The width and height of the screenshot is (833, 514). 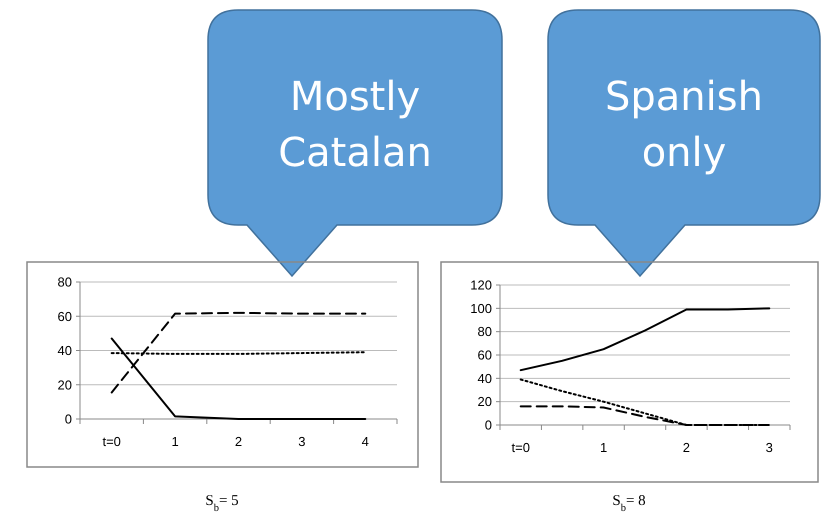 What do you see at coordinates (481, 308) in the screenshot?
I see `y-tick-label: 100` at bounding box center [481, 308].